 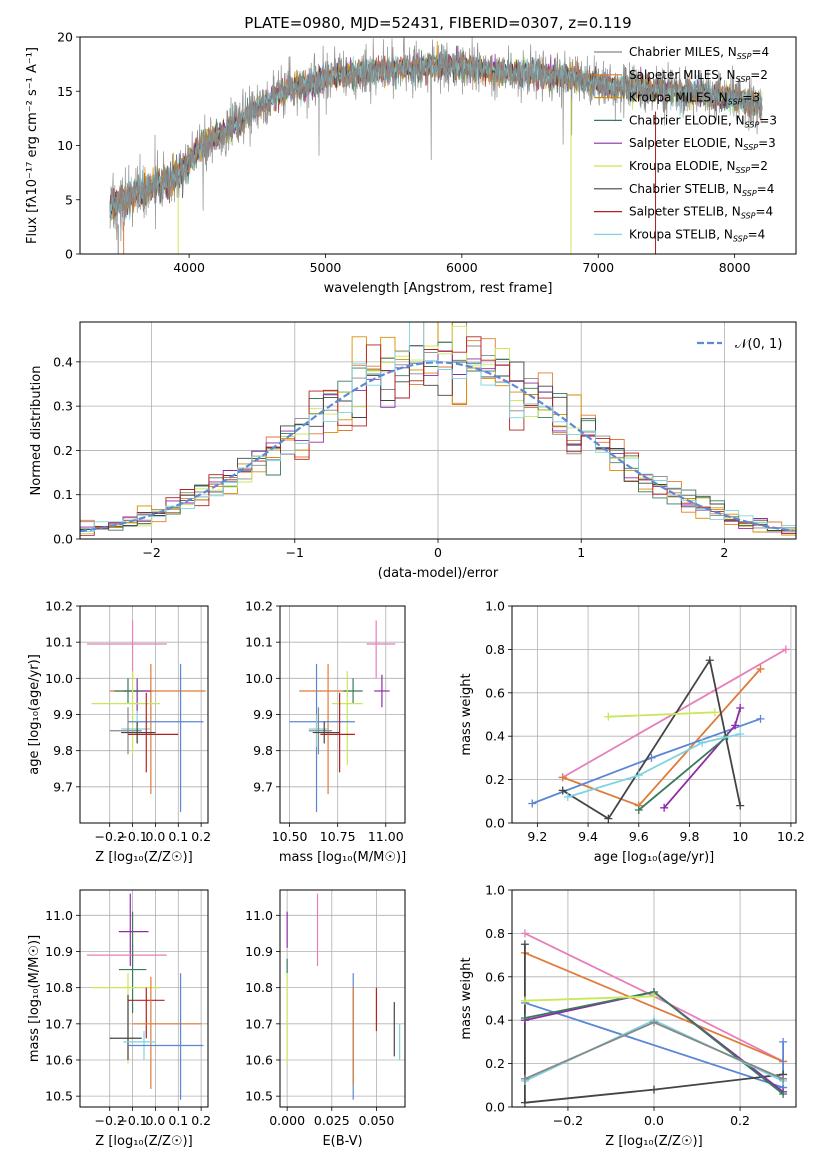 I want to click on y-tick-label: 10.2, so click(x=259, y=606).